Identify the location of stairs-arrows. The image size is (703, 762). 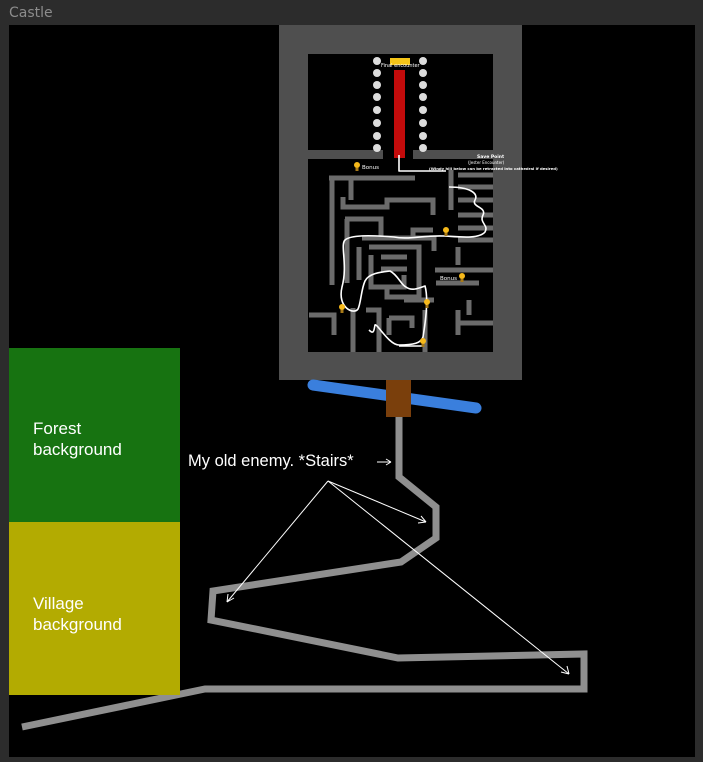
(398, 566).